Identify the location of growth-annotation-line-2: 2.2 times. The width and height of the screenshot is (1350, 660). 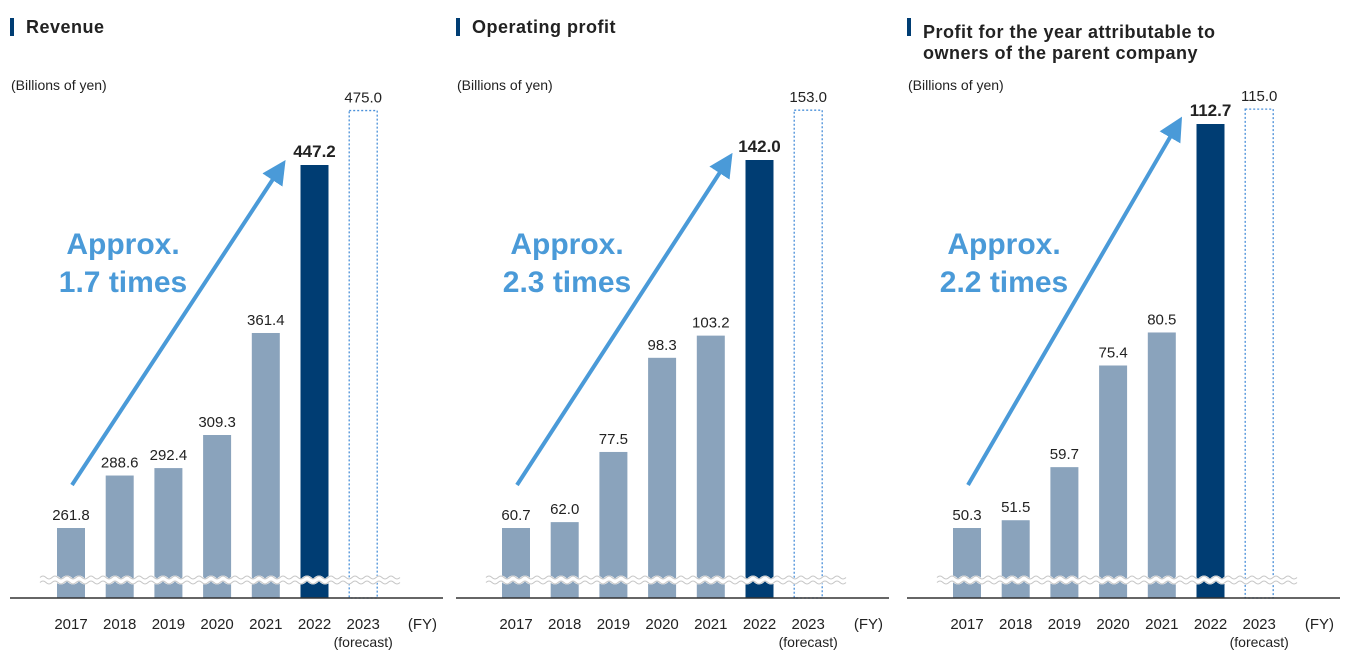
(1004, 282).